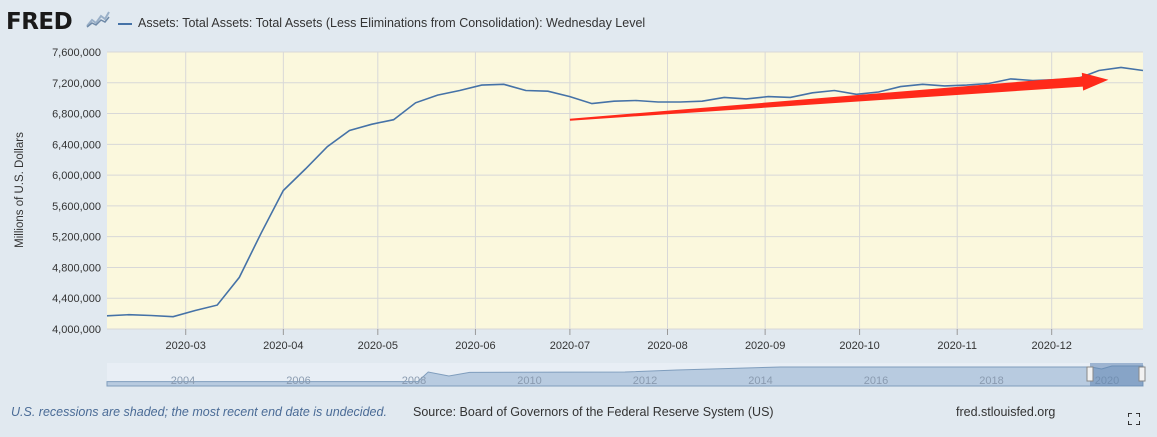 This screenshot has width=1157, height=437. Describe the element at coordinates (20, 190) in the screenshot. I see `y-axis-title: Millions of U.S. Dollars` at that location.